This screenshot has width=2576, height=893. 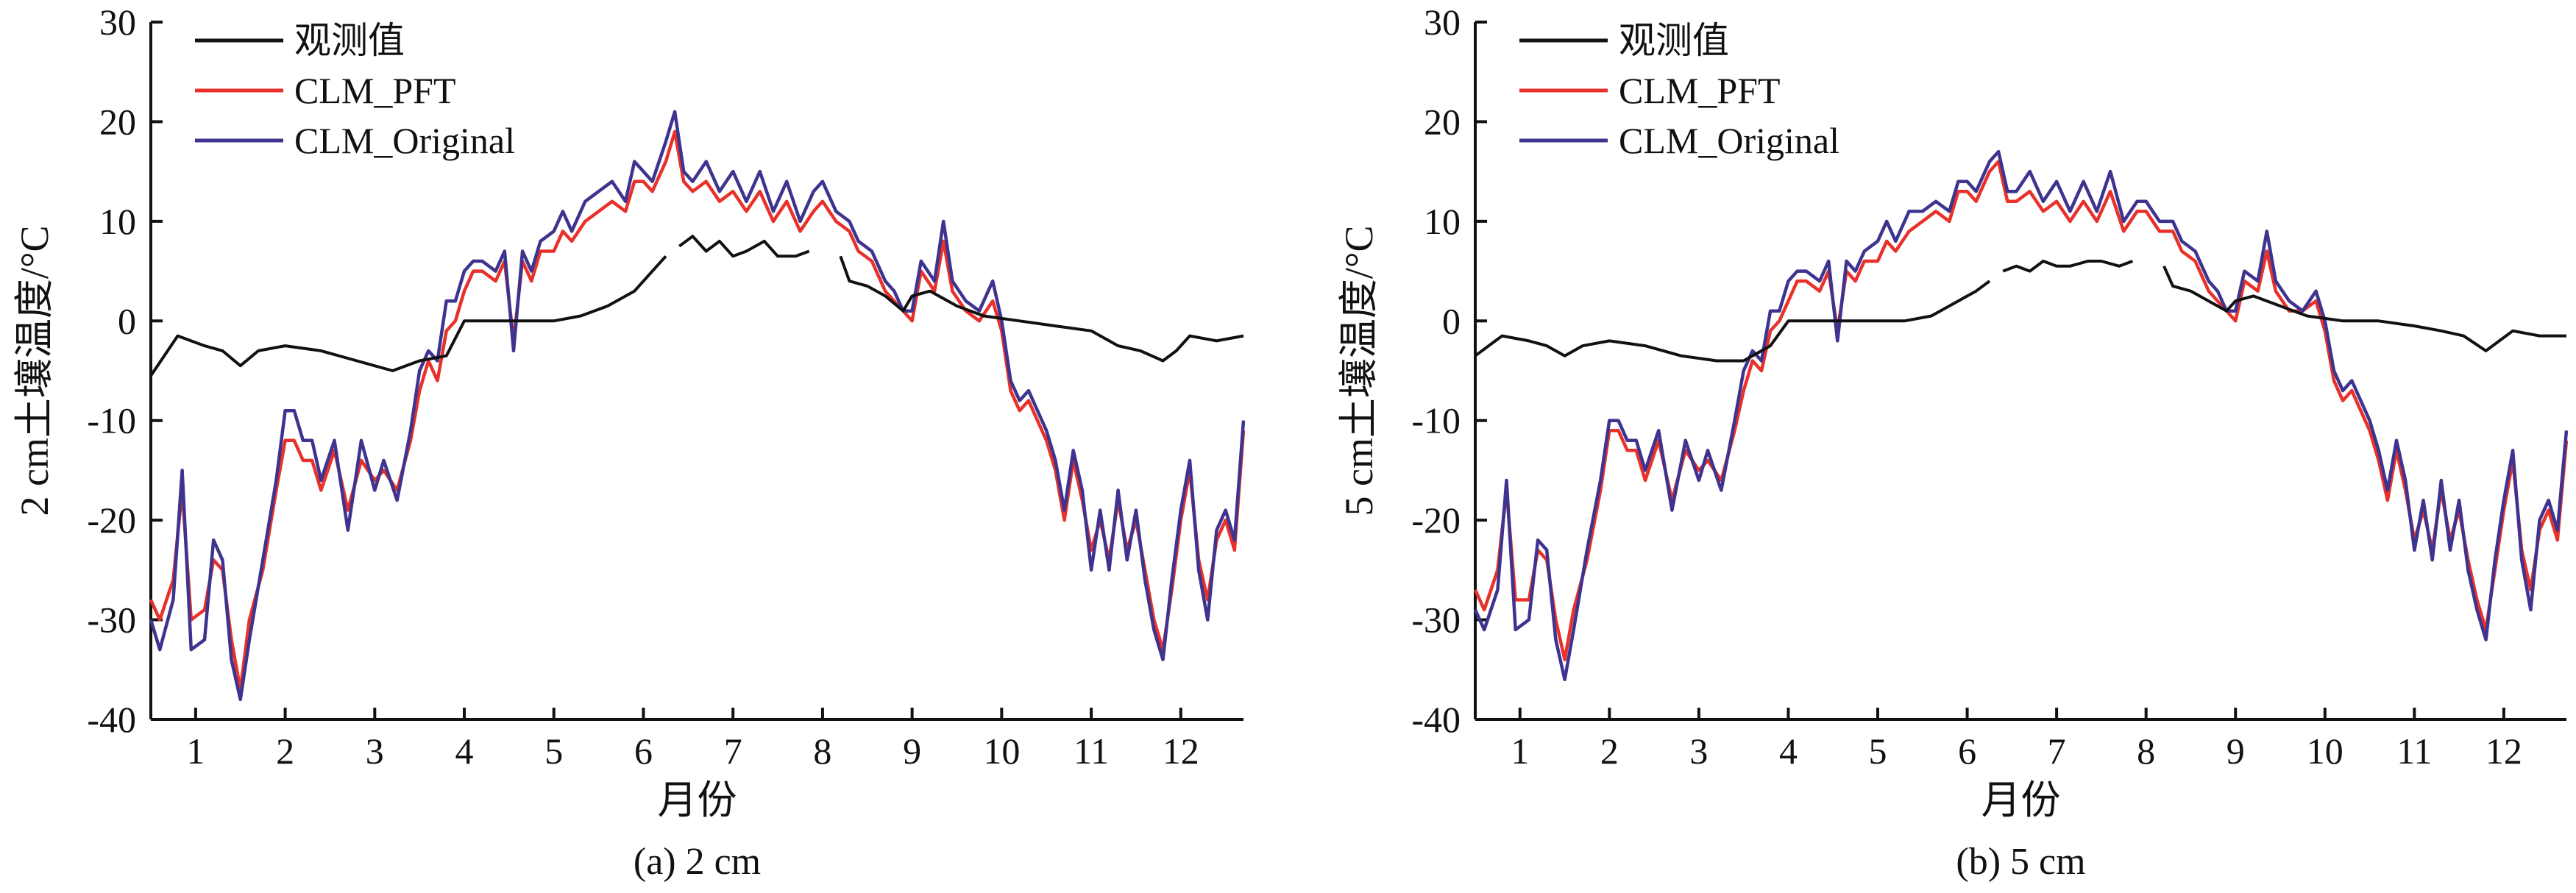 What do you see at coordinates (1359, 370) in the screenshot?
I see `y-axis-title: 5 cm土壤温度/°C` at bounding box center [1359, 370].